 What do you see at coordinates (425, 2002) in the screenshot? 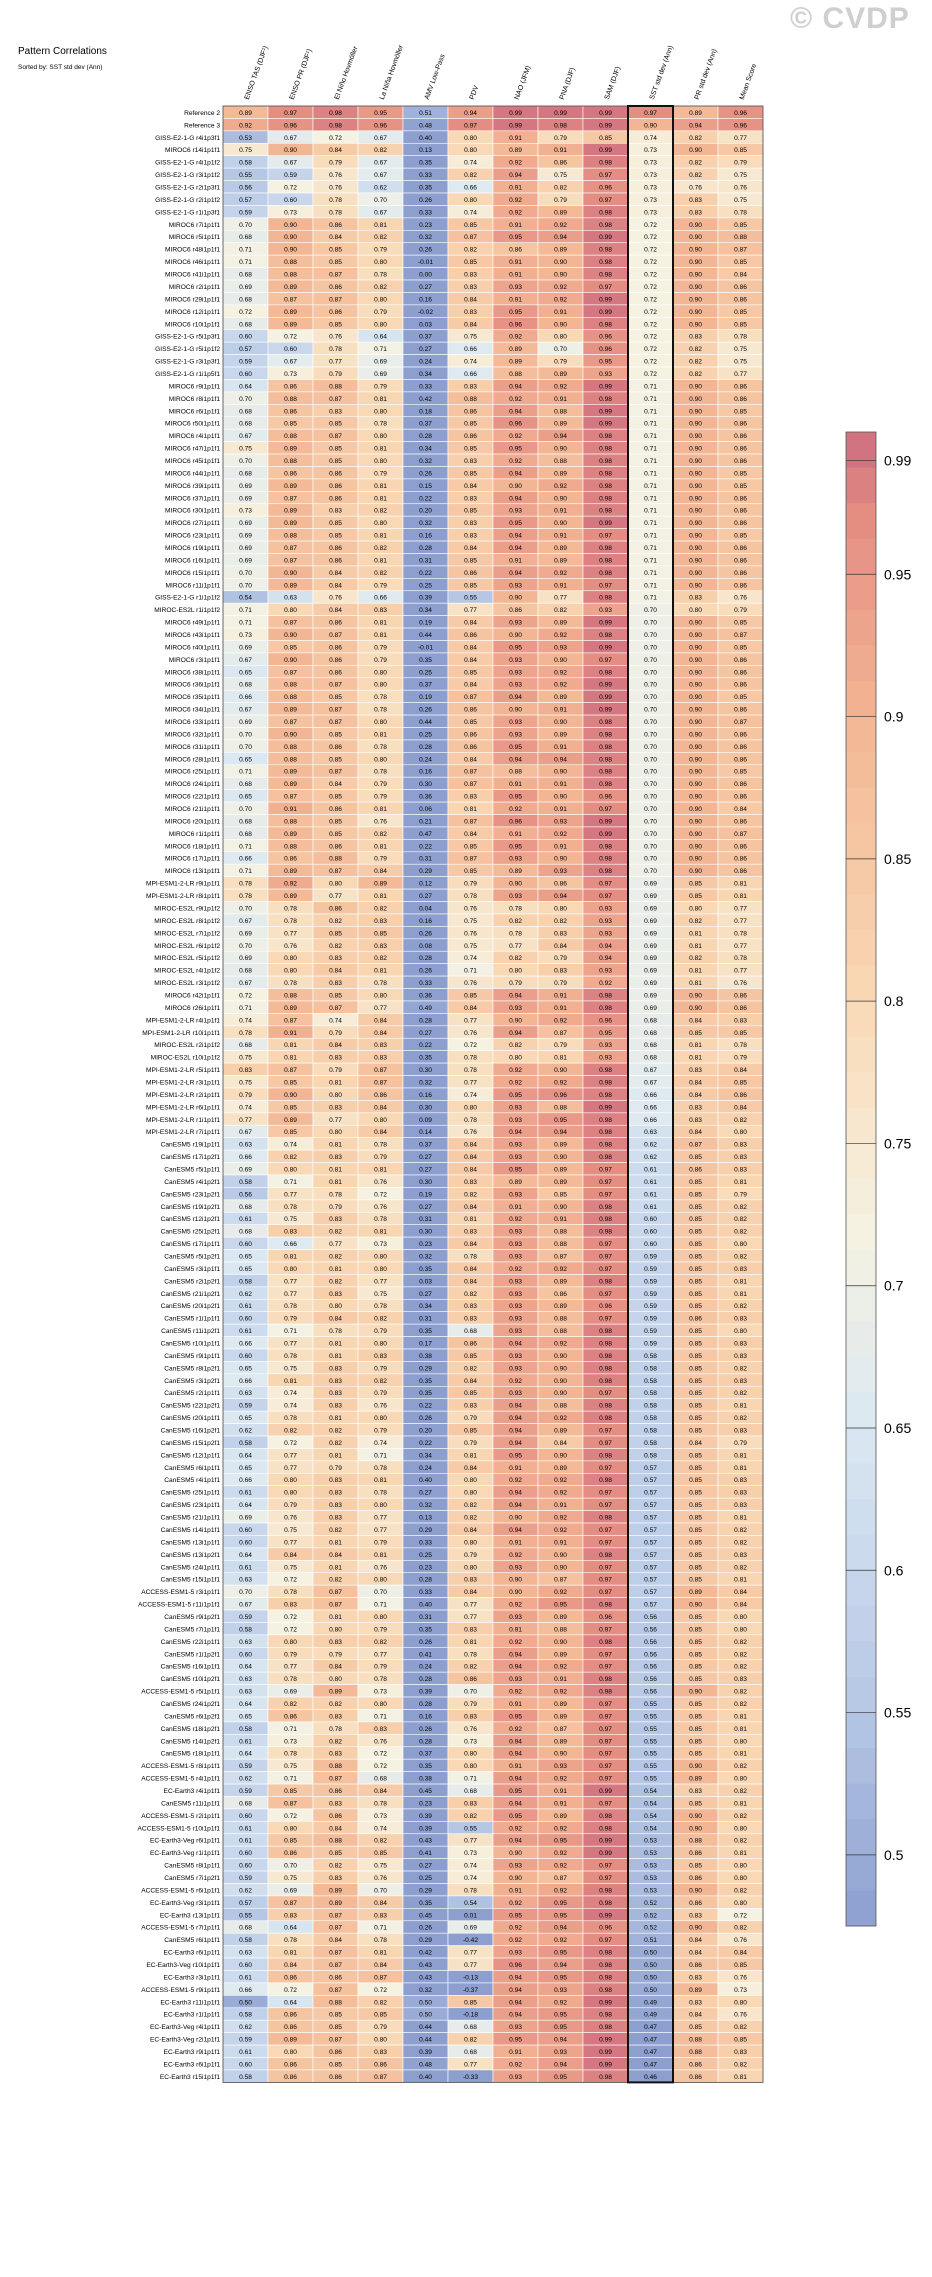
I see `cell-value: 0.50` at bounding box center [425, 2002].